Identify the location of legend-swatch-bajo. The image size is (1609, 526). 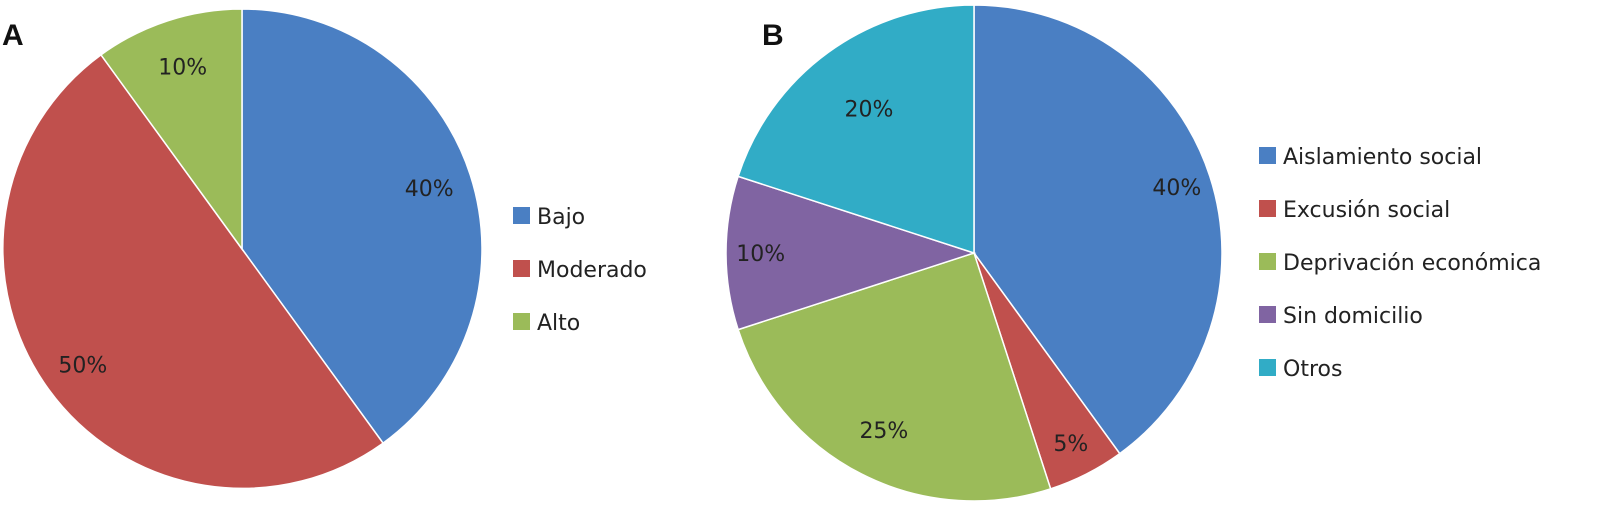
(521, 215).